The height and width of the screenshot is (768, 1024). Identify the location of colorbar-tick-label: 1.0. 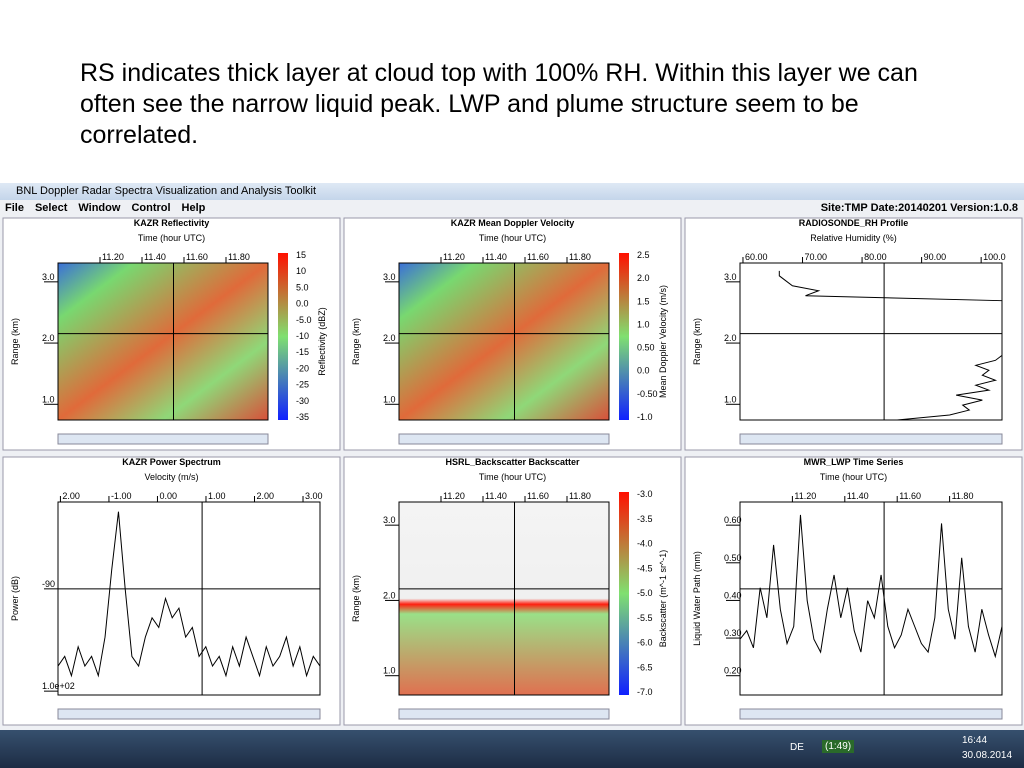
(643, 324).